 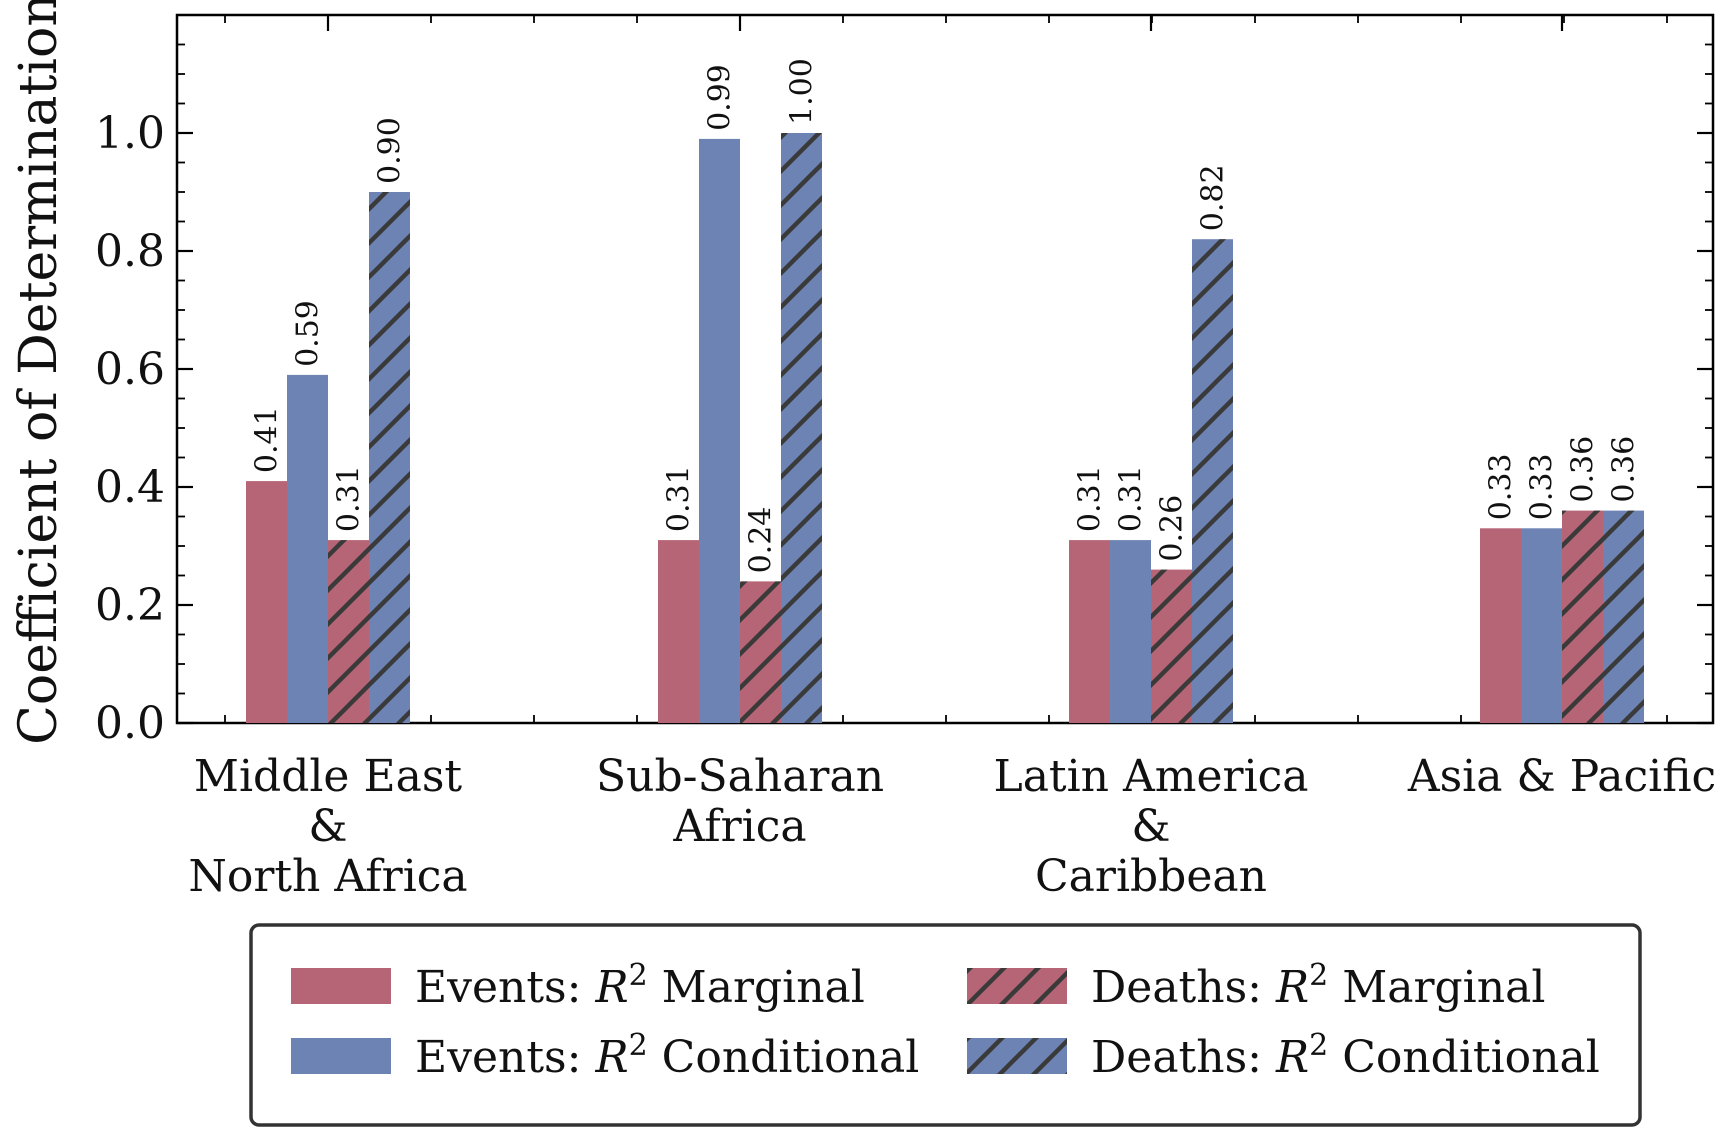 I want to click on category-label: Africa, so click(x=739, y=826).